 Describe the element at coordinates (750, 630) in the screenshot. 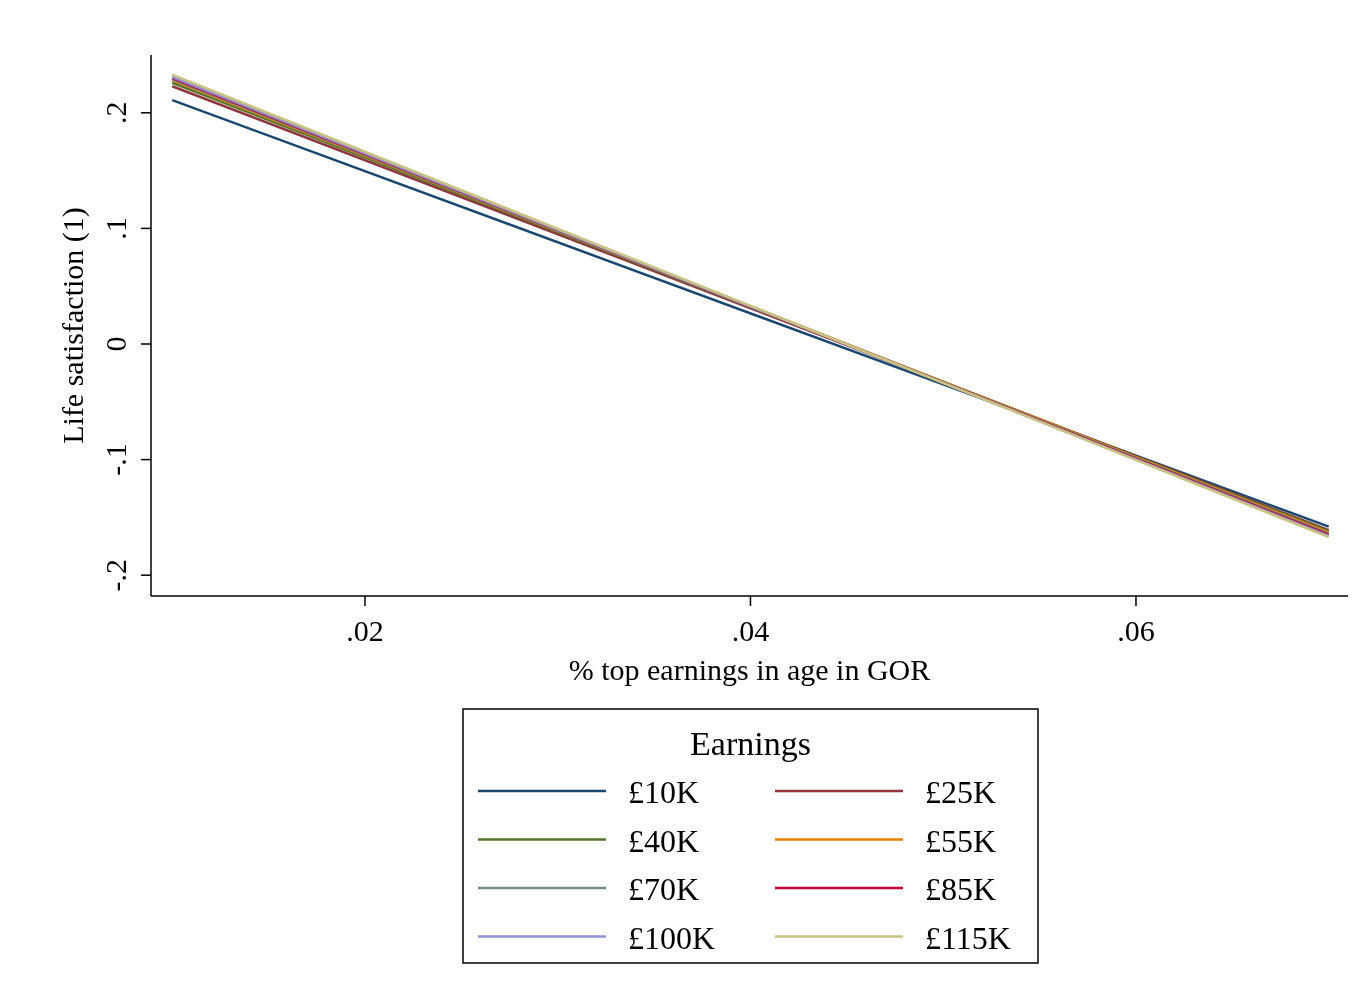

I see `x-tick-label: .04` at that location.